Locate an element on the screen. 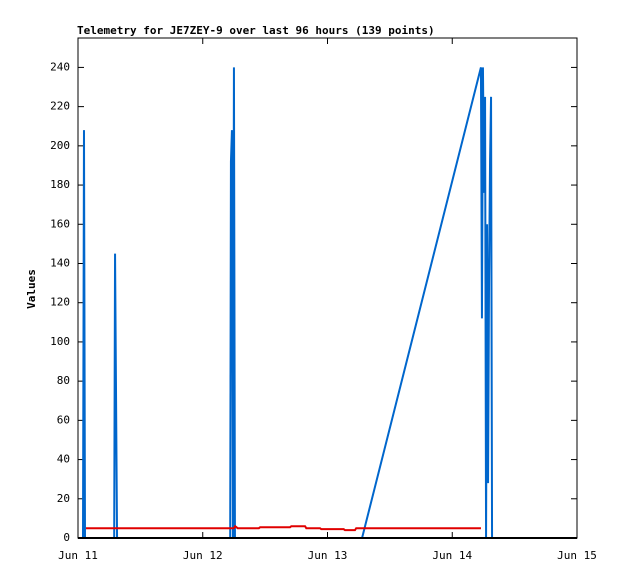  y-tick-label: 140 is located at coordinates (60, 262).